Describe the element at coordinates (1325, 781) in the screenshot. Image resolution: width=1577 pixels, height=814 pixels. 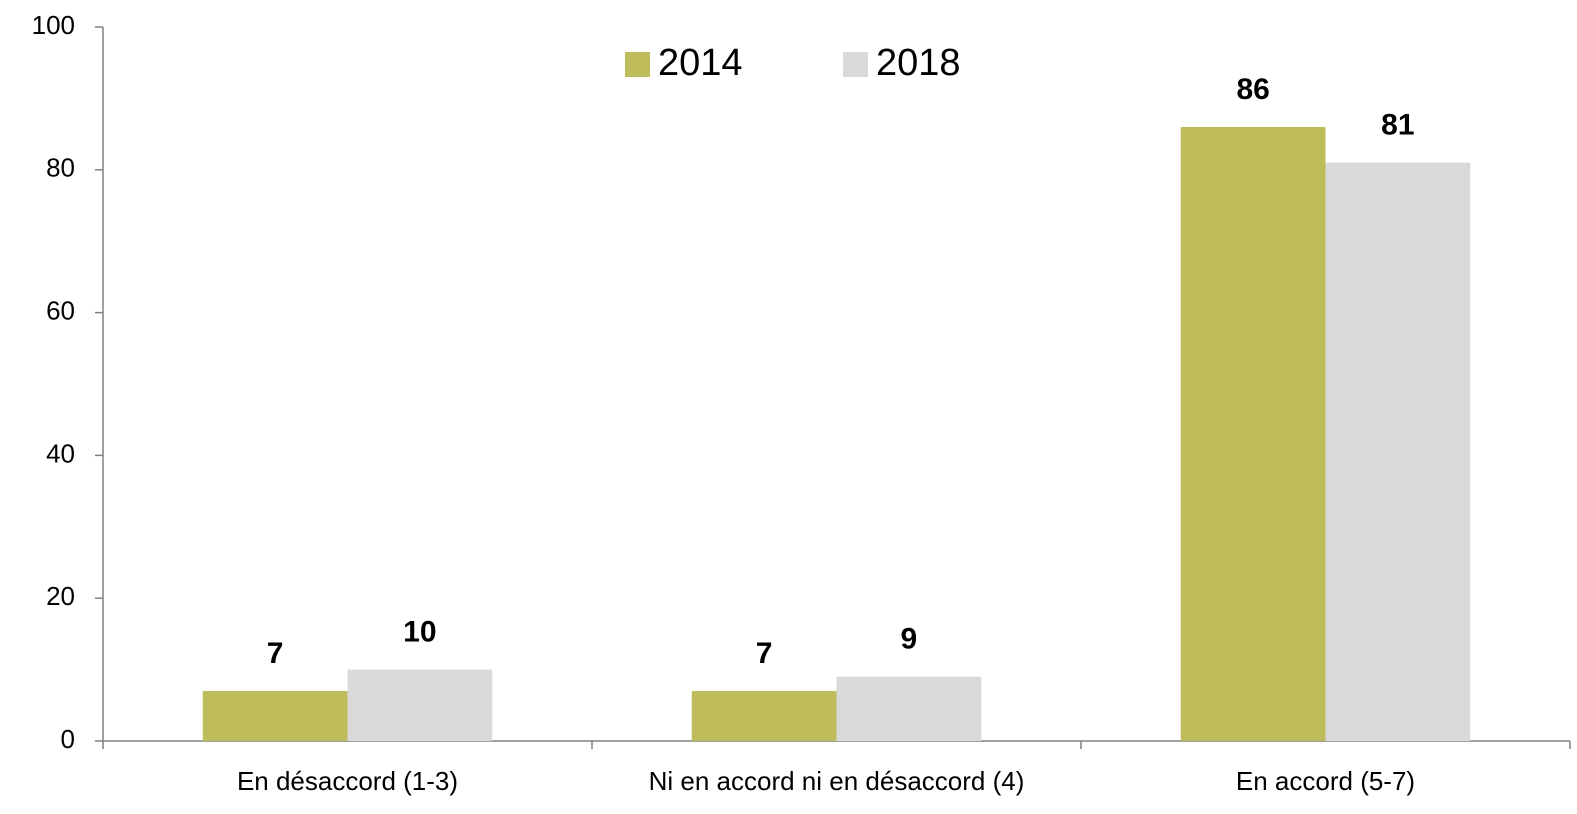
I see `x-tick-label: En accord (5-7)` at that location.